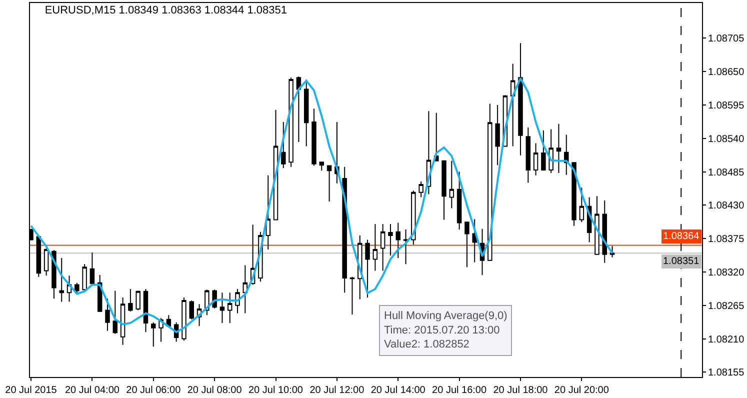 This screenshot has height=398, width=747. Describe the element at coordinates (681, 261) in the screenshot. I see `ref-line-label: 1.08351` at that location.